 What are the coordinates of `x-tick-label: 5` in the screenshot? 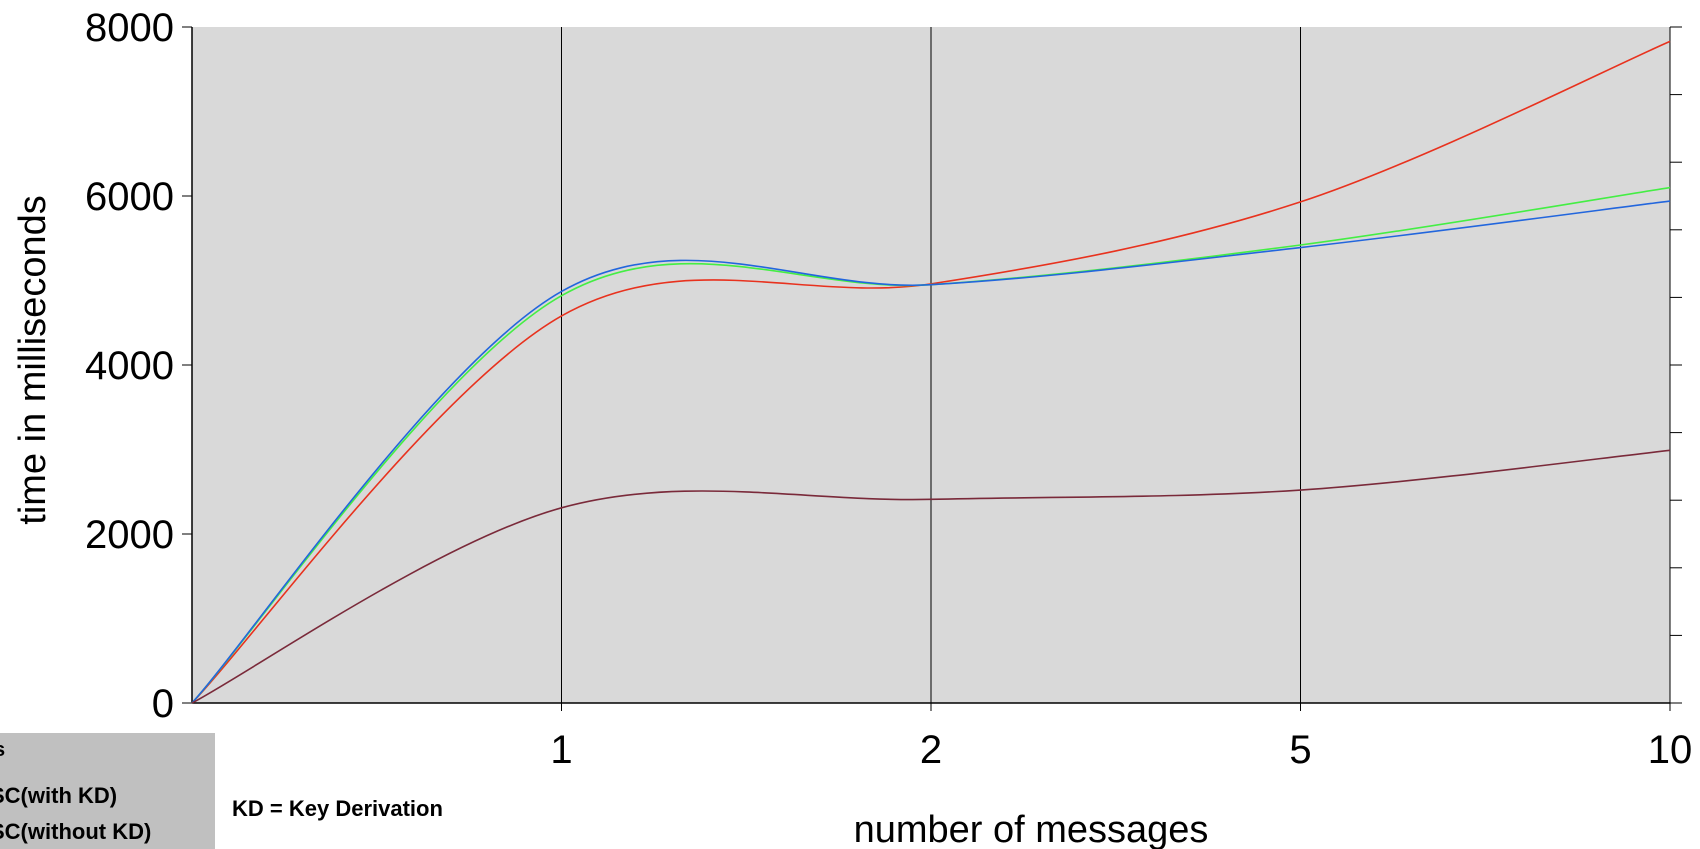 It's located at (1300, 750).